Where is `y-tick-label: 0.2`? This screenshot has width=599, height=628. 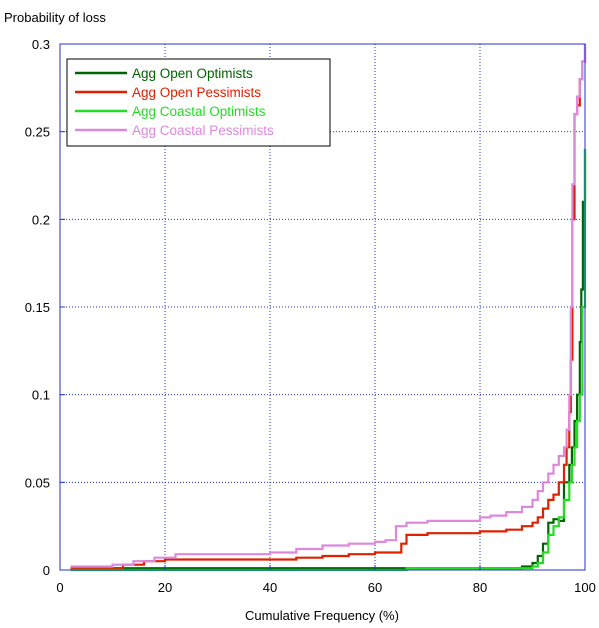 y-tick-label: 0.2 is located at coordinates (41, 219).